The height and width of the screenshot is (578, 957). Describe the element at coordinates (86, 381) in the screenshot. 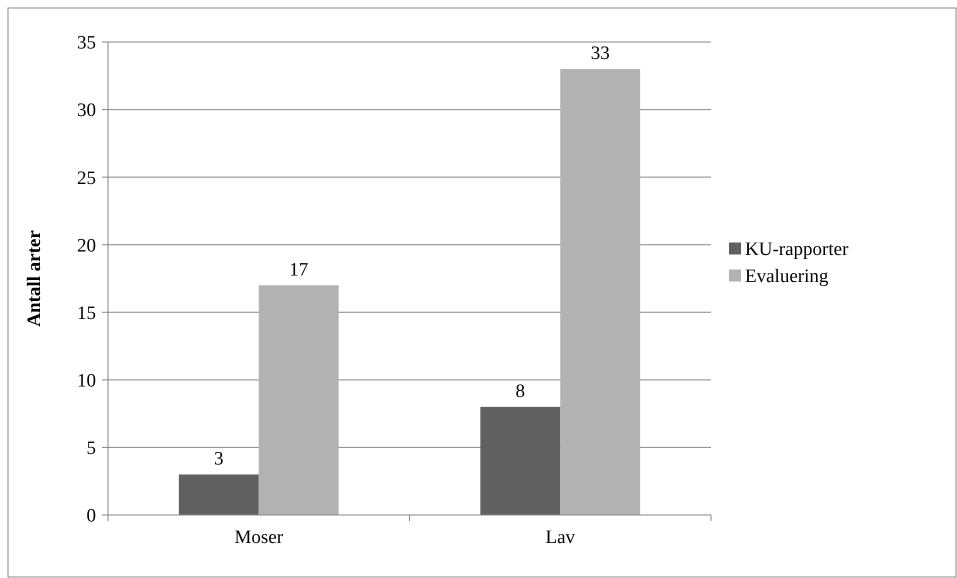

I see `y-tick-label: 10` at that location.